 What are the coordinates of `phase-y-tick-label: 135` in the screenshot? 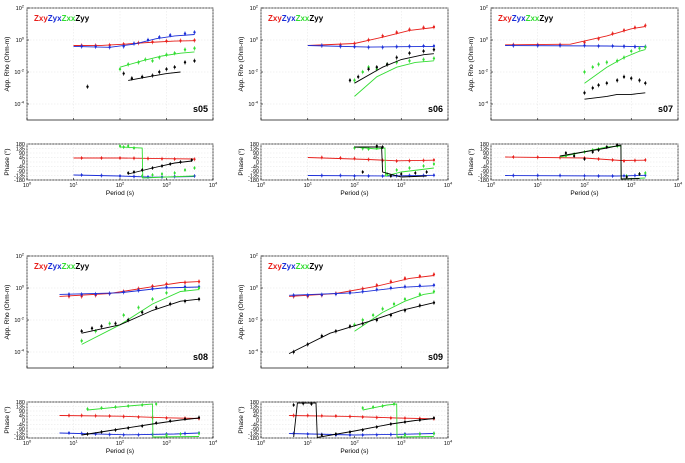 It's located at (254, 407).